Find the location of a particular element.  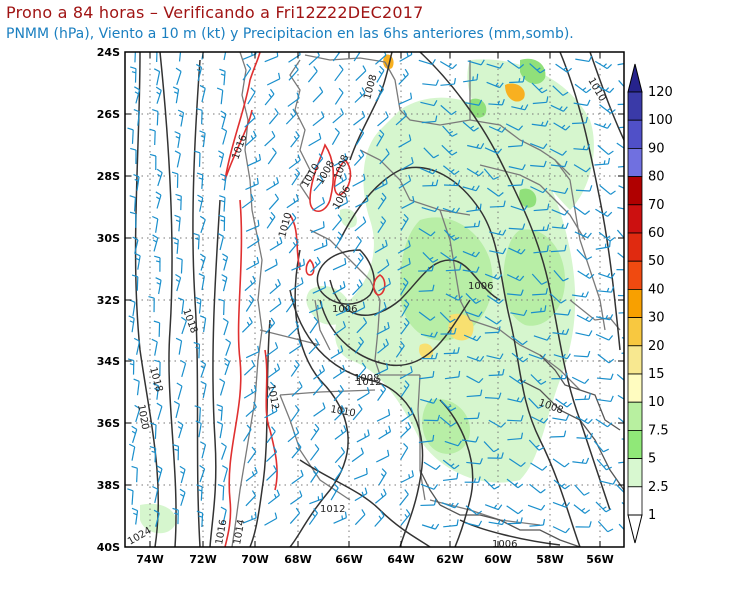

colorbar-label: 2.5 is located at coordinates (658, 487).